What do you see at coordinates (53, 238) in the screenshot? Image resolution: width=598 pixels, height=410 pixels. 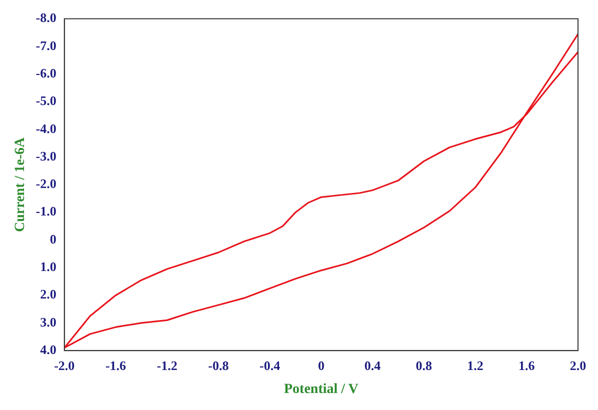 I see `y-tick-label: 0` at bounding box center [53, 238].